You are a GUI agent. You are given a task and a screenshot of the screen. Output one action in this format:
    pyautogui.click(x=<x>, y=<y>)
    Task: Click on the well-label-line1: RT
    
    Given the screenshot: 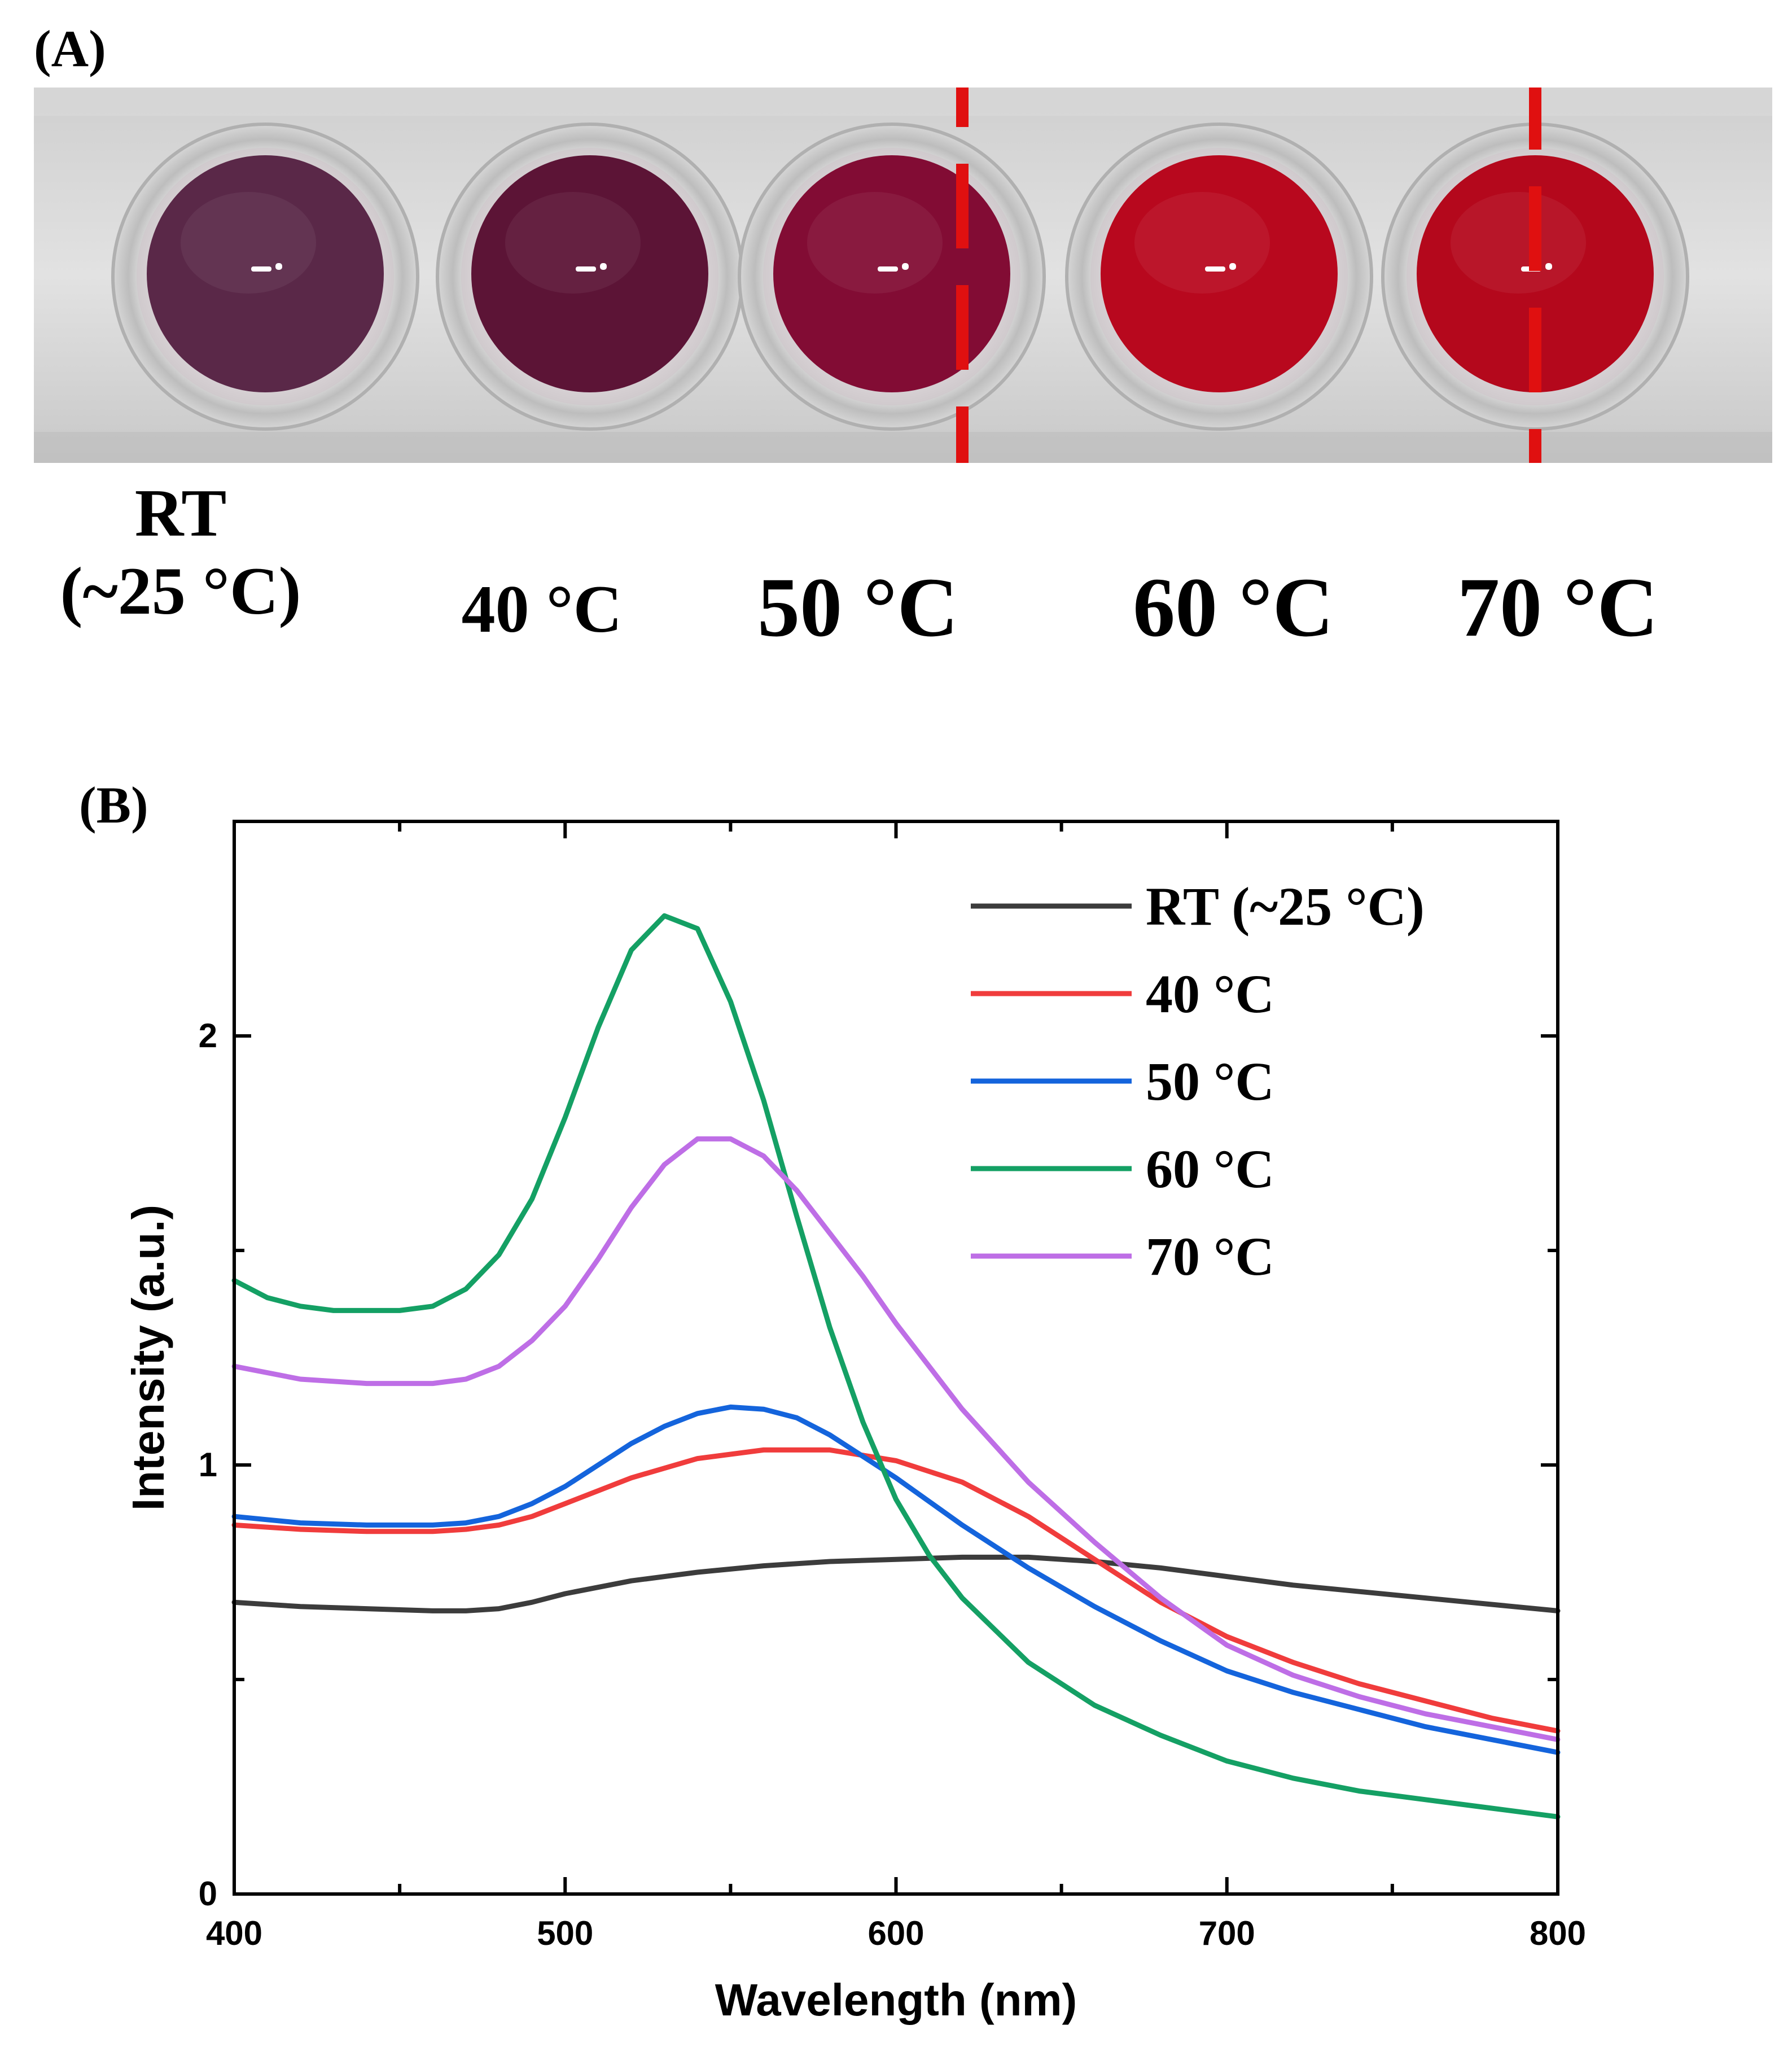 What is the action you would take?
    pyautogui.click(x=180, y=512)
    